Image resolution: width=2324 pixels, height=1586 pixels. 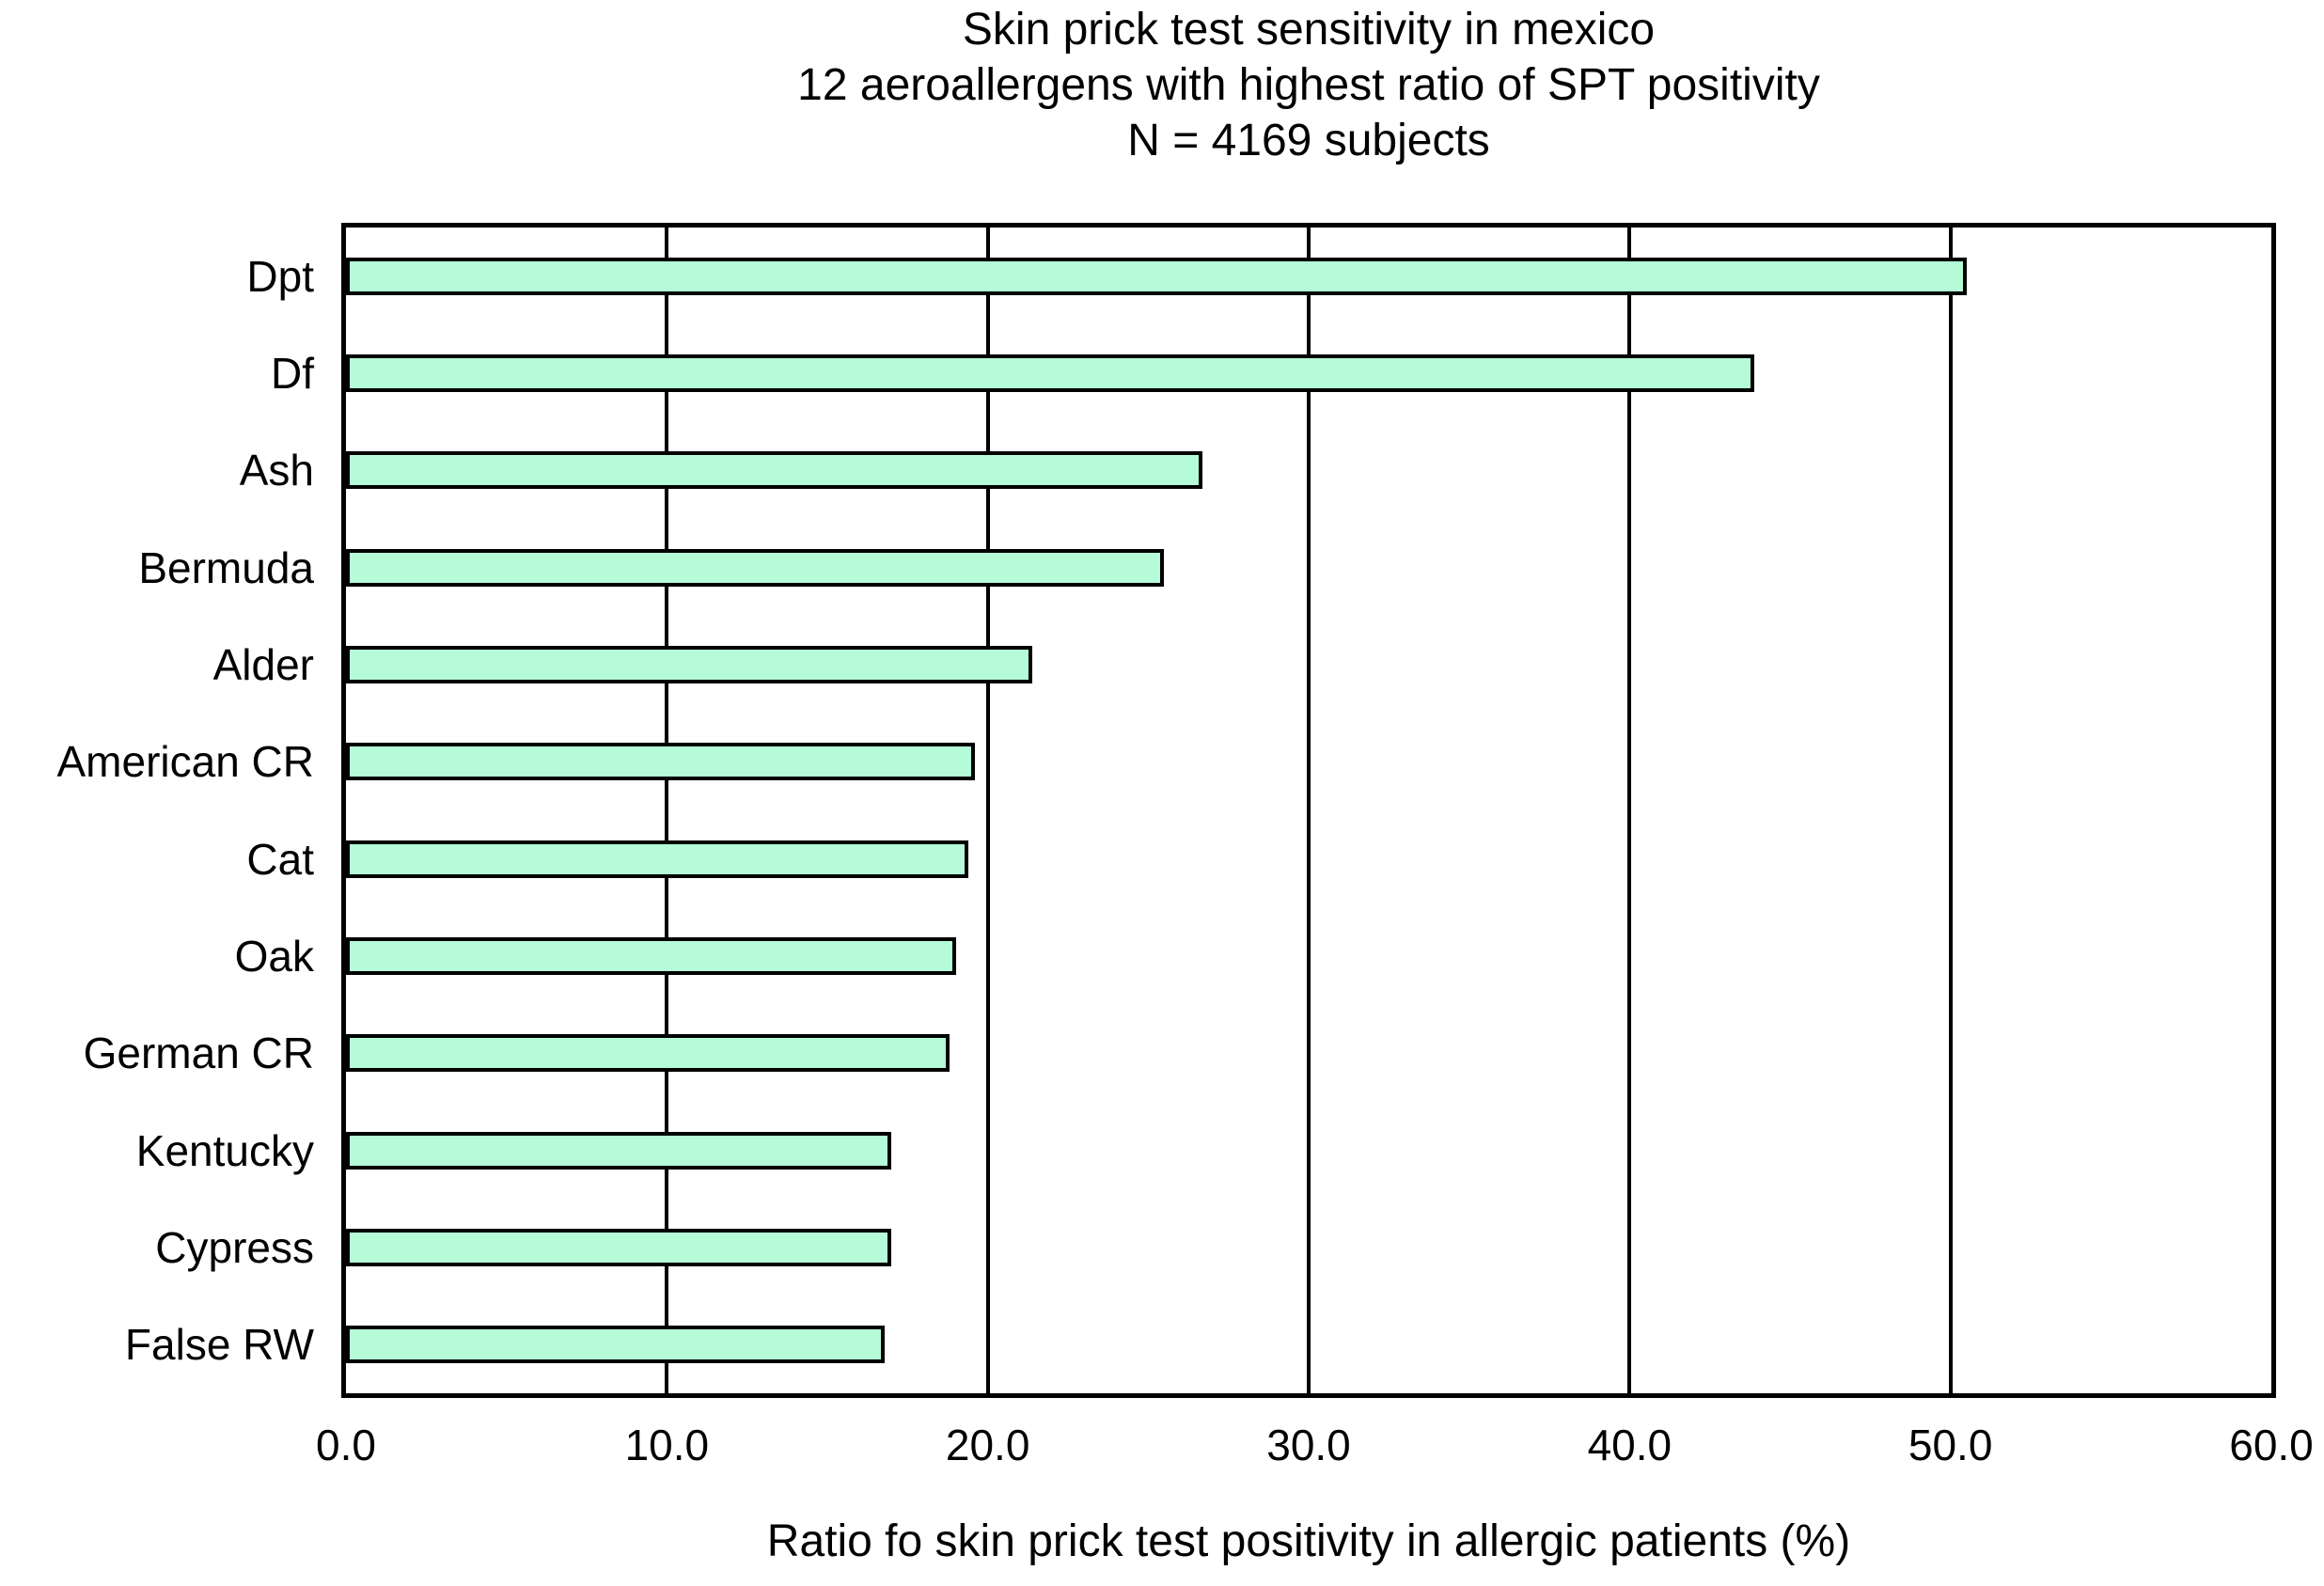 I want to click on gridline-40.0, so click(x=1629, y=810).